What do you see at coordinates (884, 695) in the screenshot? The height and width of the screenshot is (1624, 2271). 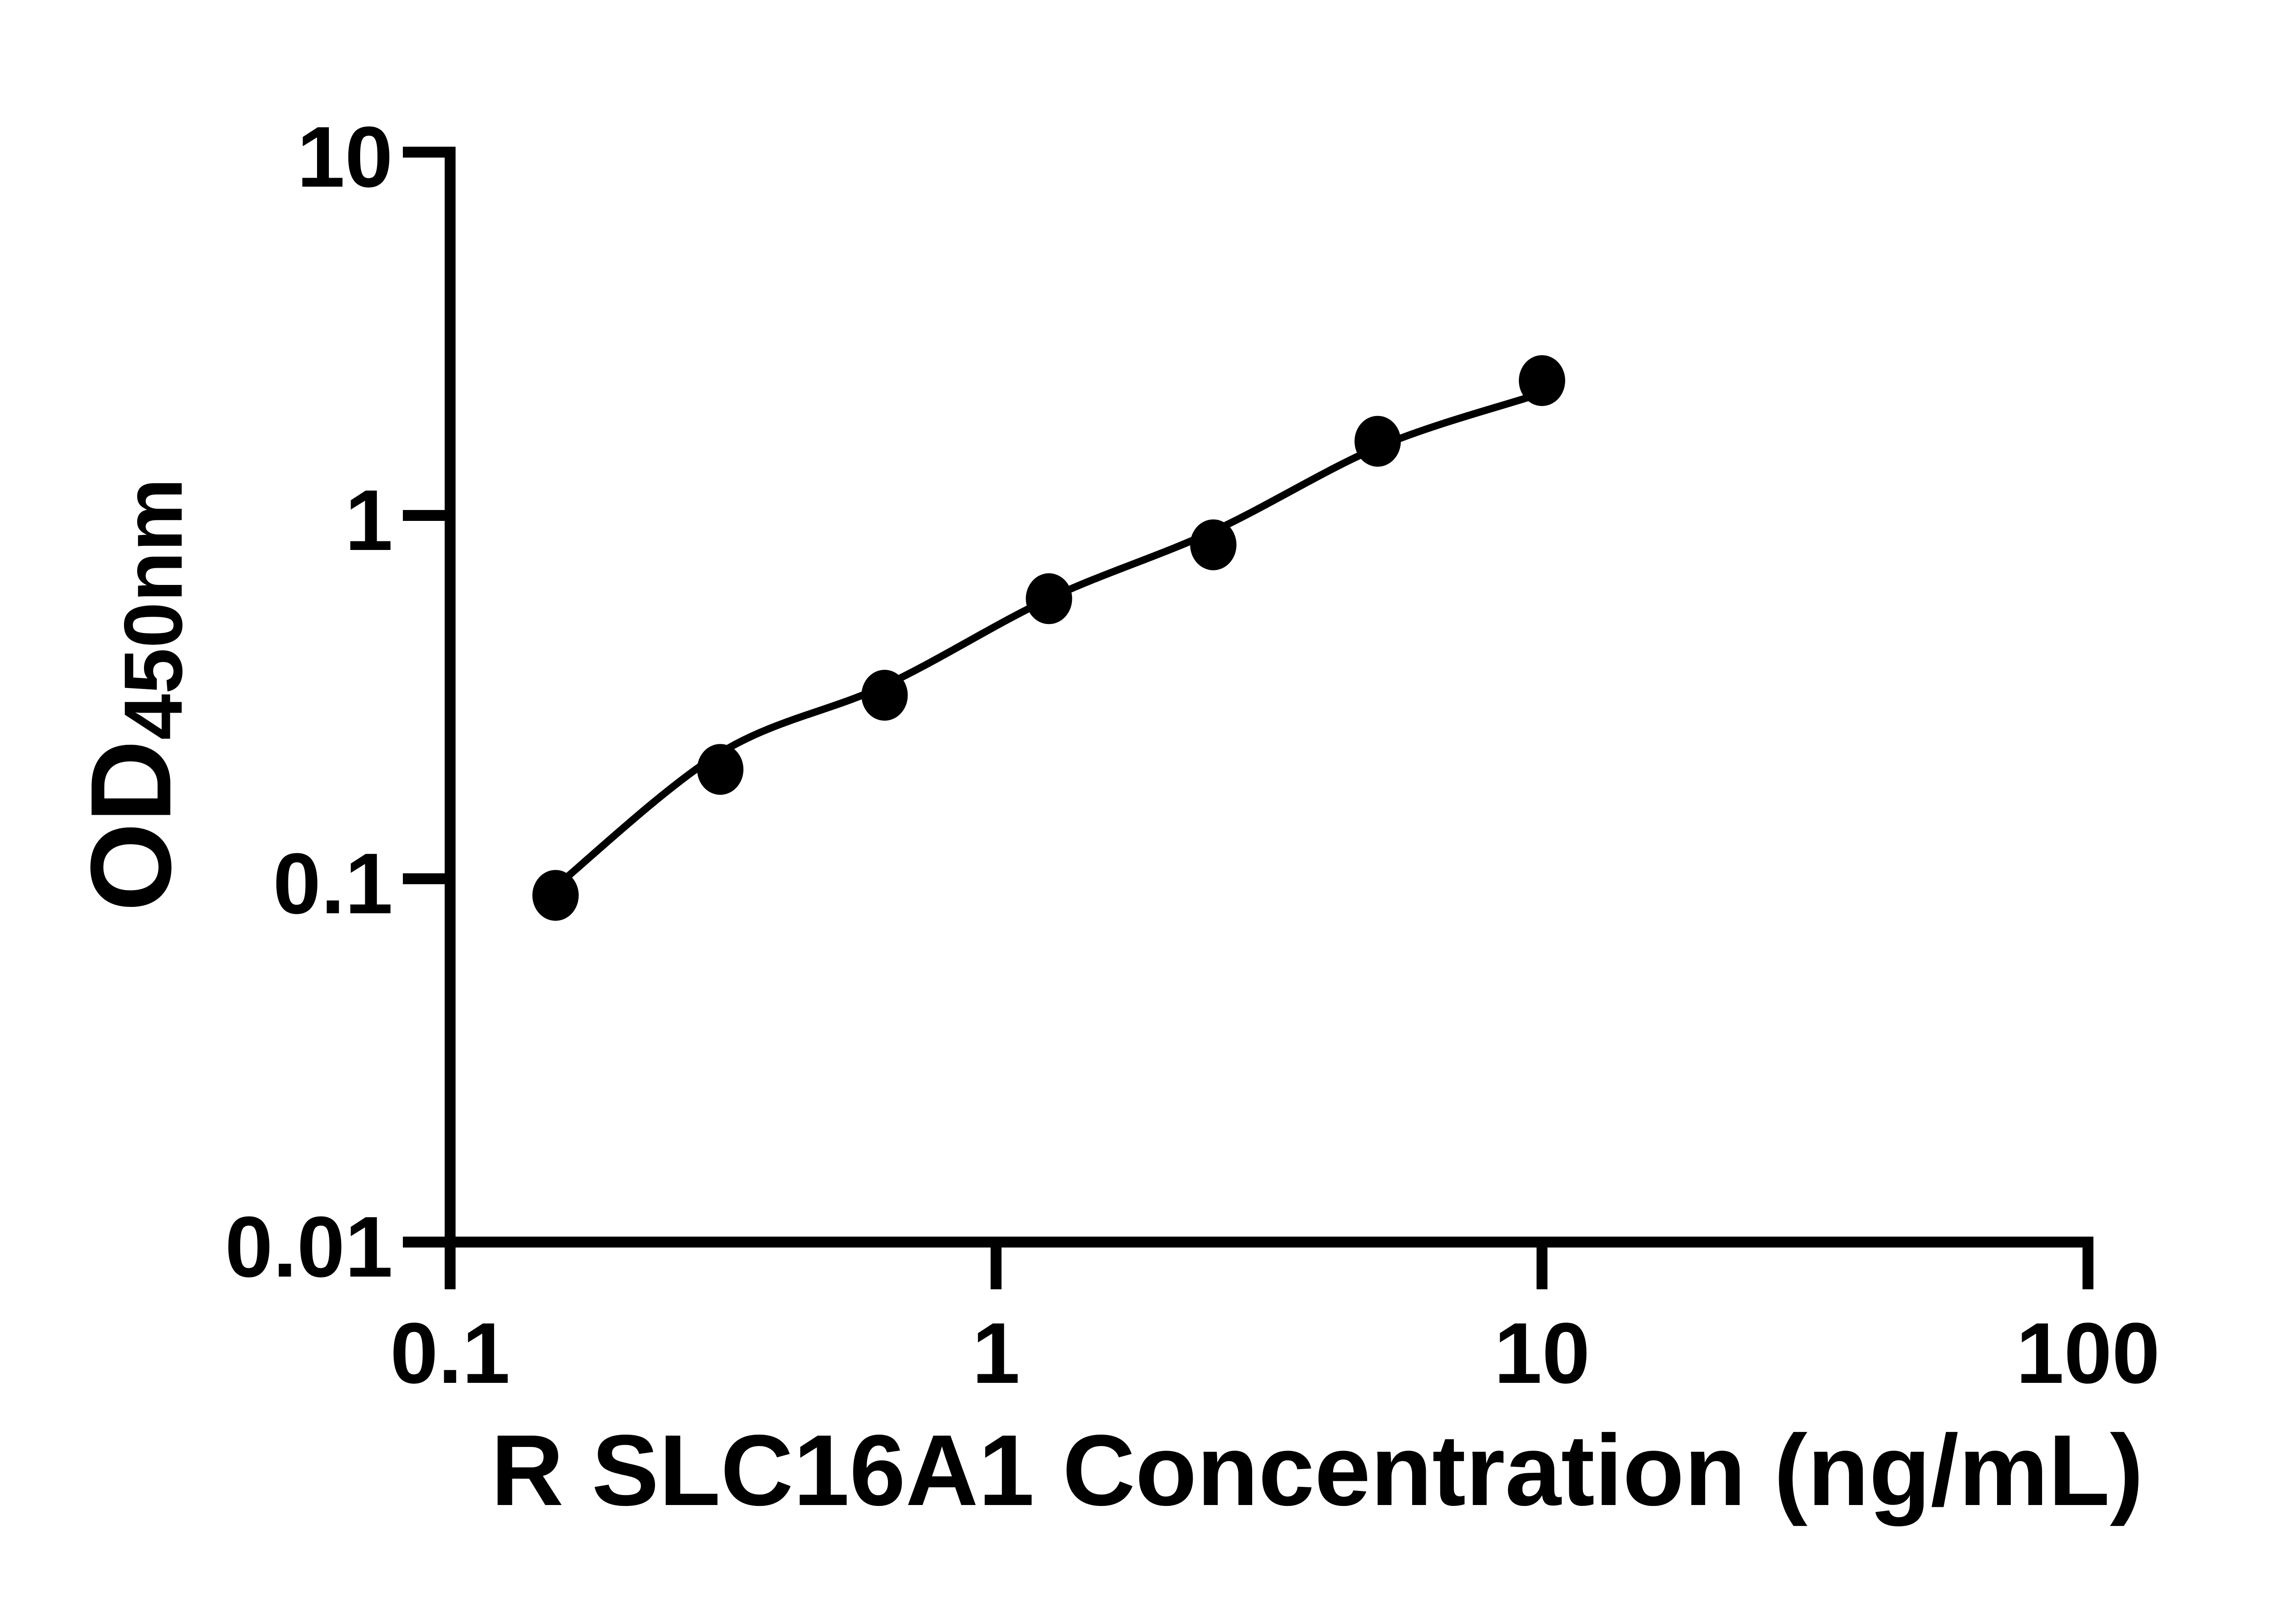 I see `data-point-0.625ng-ml` at bounding box center [884, 695].